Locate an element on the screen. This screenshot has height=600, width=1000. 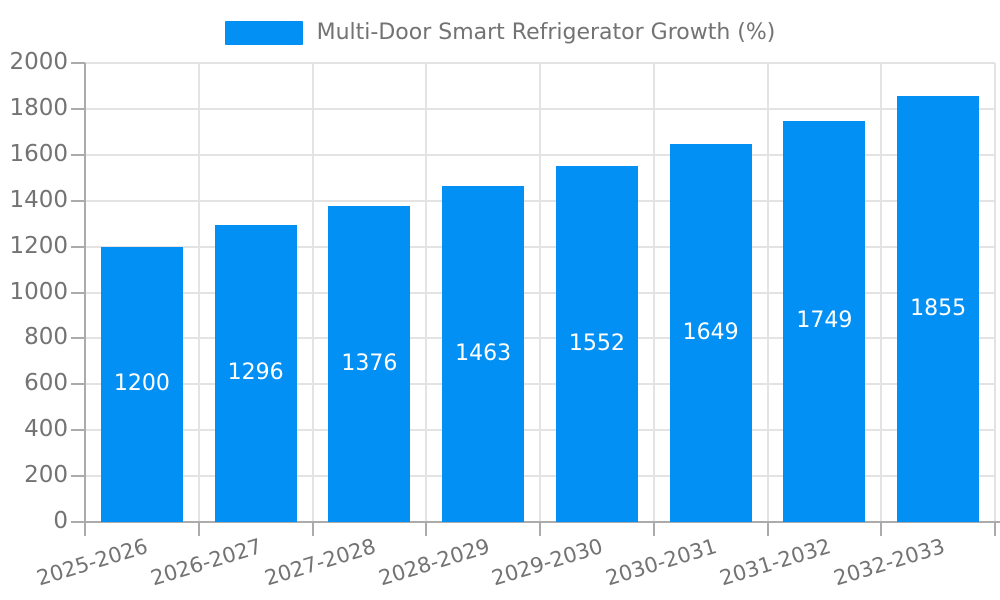
x-axis-line is located at coordinates (542, 522).